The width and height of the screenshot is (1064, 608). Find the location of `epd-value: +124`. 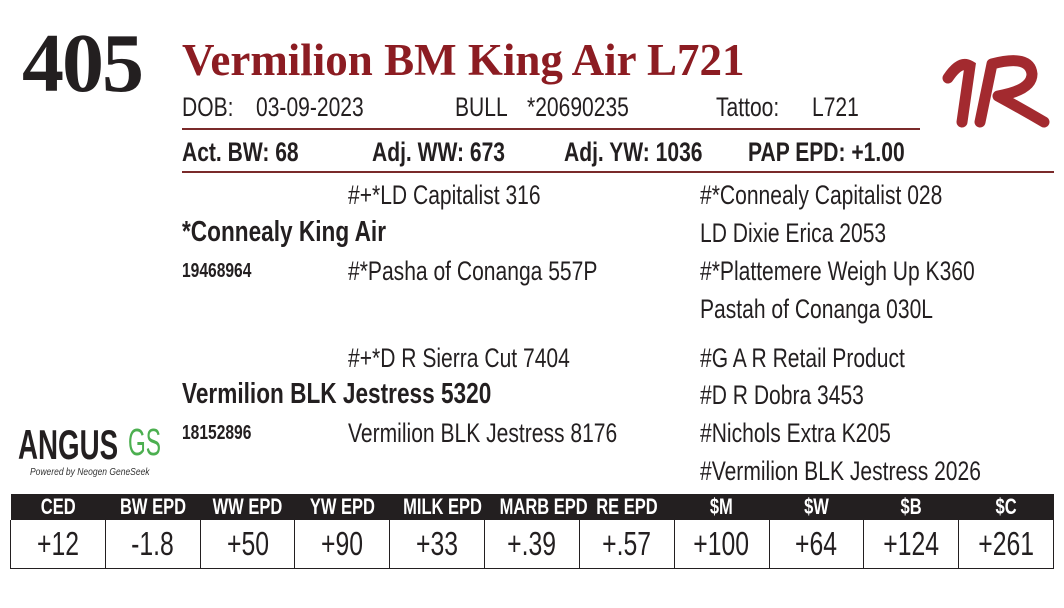

epd-value: +124 is located at coordinates (911, 544).